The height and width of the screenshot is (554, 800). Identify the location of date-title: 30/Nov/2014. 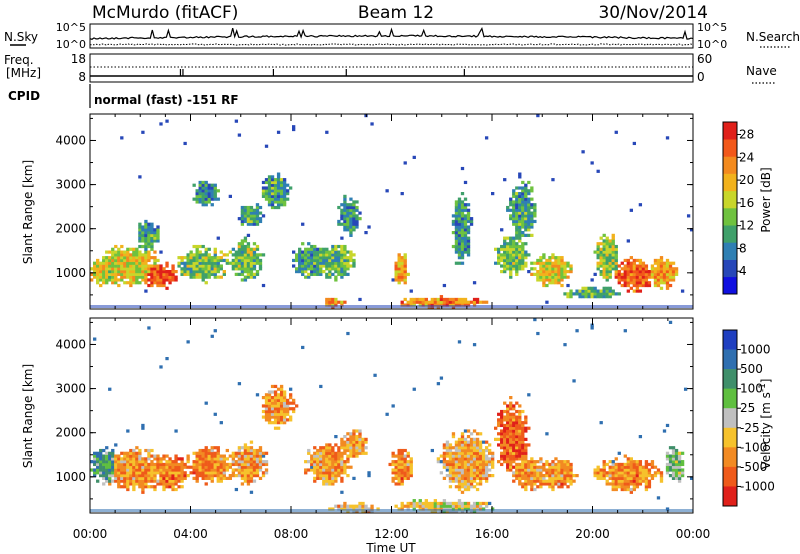
(653, 13).